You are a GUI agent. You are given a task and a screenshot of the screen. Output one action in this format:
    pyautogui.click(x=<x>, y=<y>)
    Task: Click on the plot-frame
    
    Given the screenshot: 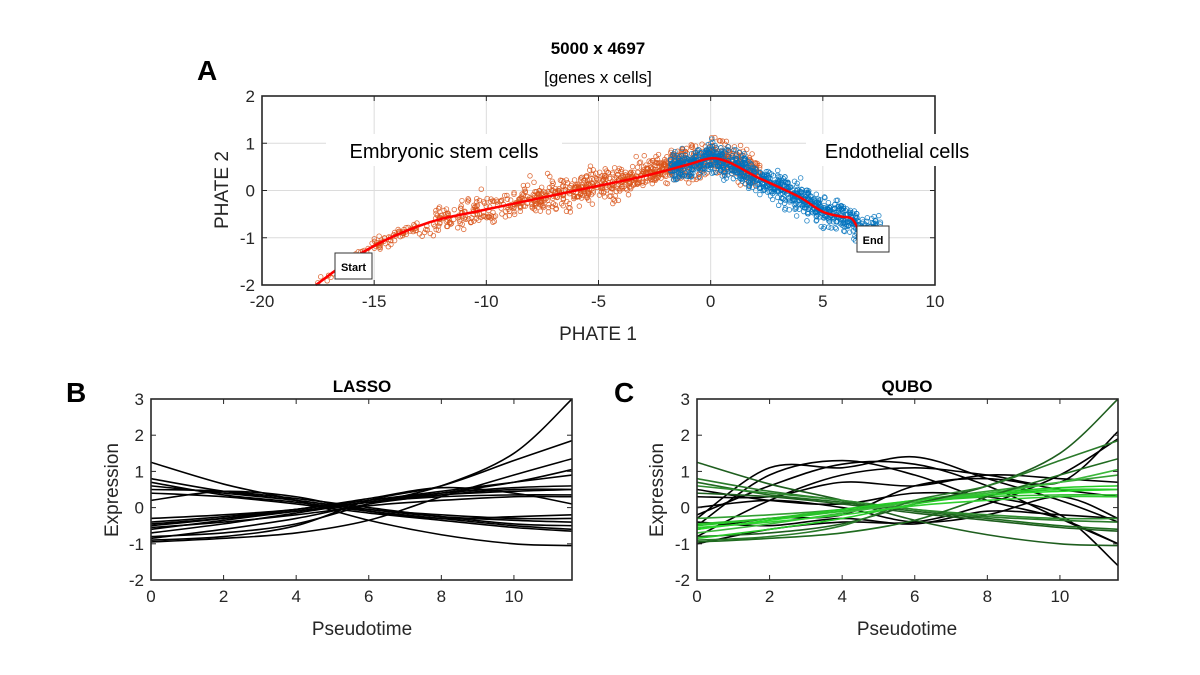 What is the action you would take?
    pyautogui.click(x=361, y=489)
    